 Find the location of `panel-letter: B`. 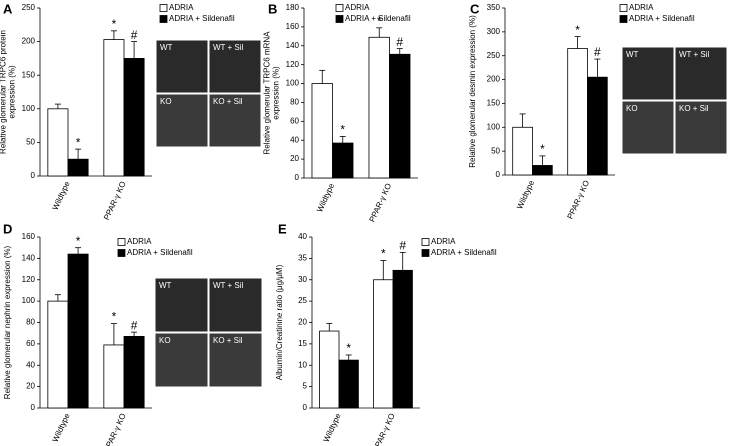

panel-letter: B is located at coordinates (272, 8).